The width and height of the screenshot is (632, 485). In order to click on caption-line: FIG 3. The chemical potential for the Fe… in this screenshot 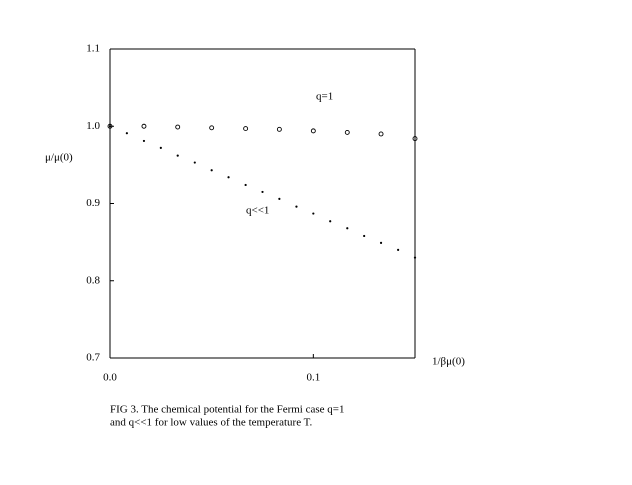, I will do `click(227, 410)`.